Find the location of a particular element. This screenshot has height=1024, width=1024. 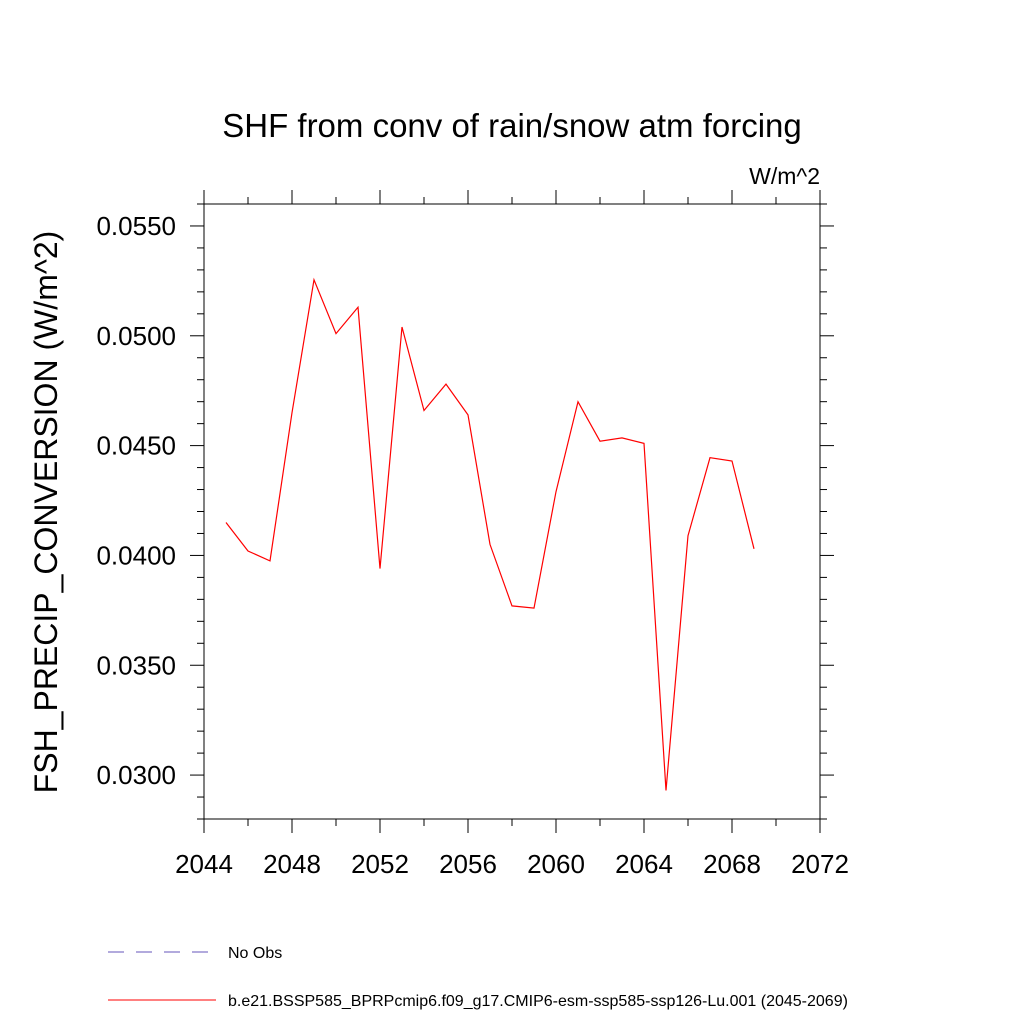

x-tick-label: 2064 is located at coordinates (644, 864).